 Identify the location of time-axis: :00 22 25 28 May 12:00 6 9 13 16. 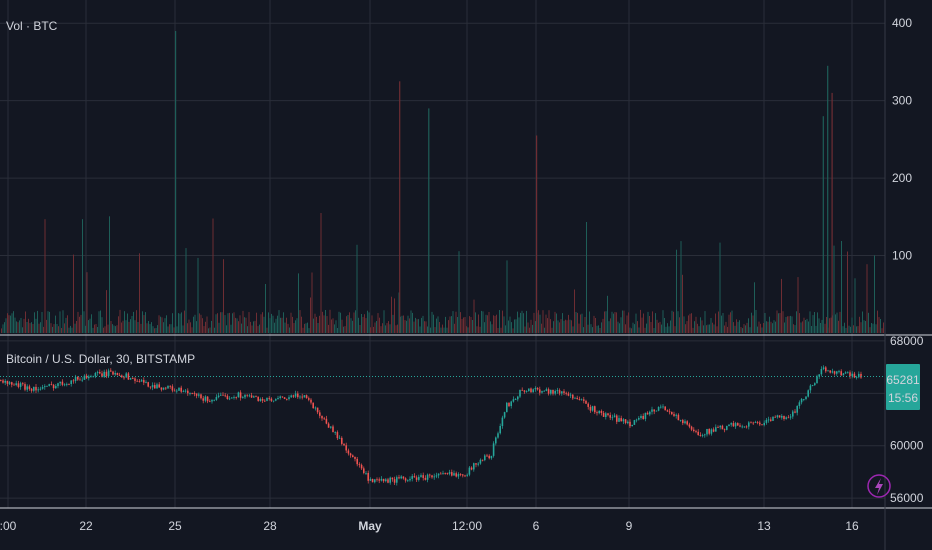
(429, 526).